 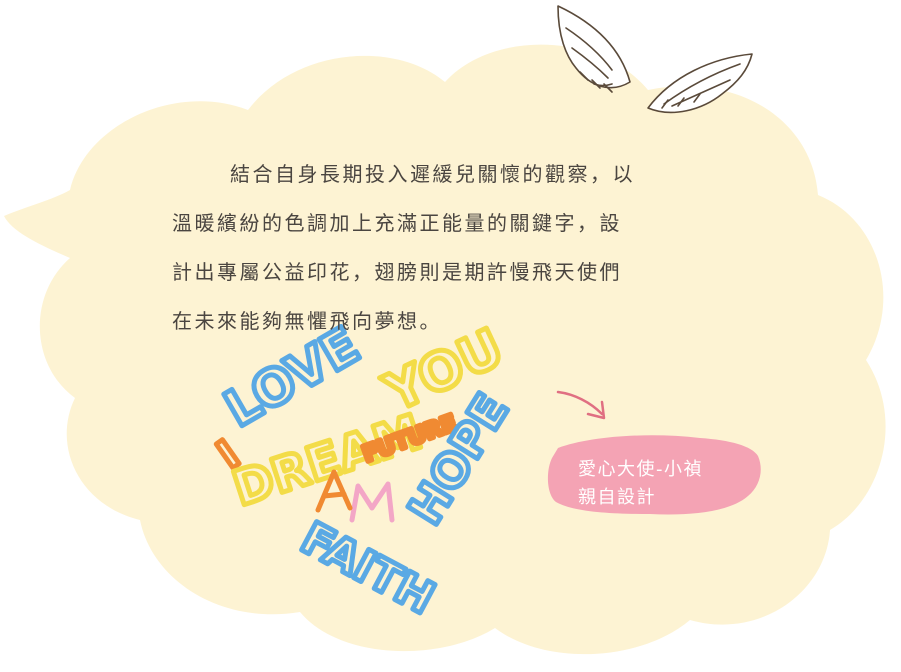 What do you see at coordinates (432, 174) in the screenshot?
I see `description-line-1: 結合自身長期投入遲緩兒關懷的觀察，以` at bounding box center [432, 174].